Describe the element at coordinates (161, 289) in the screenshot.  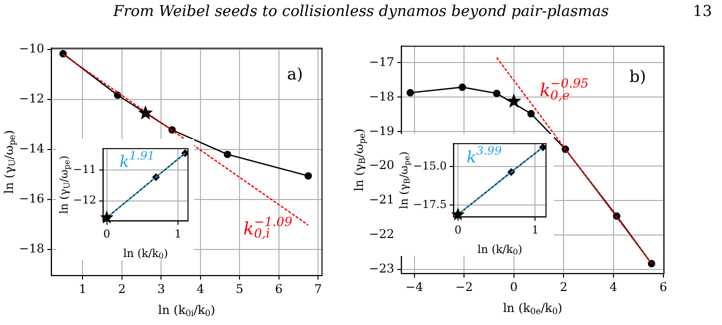
I see `x-tick-label: 3` at that location.